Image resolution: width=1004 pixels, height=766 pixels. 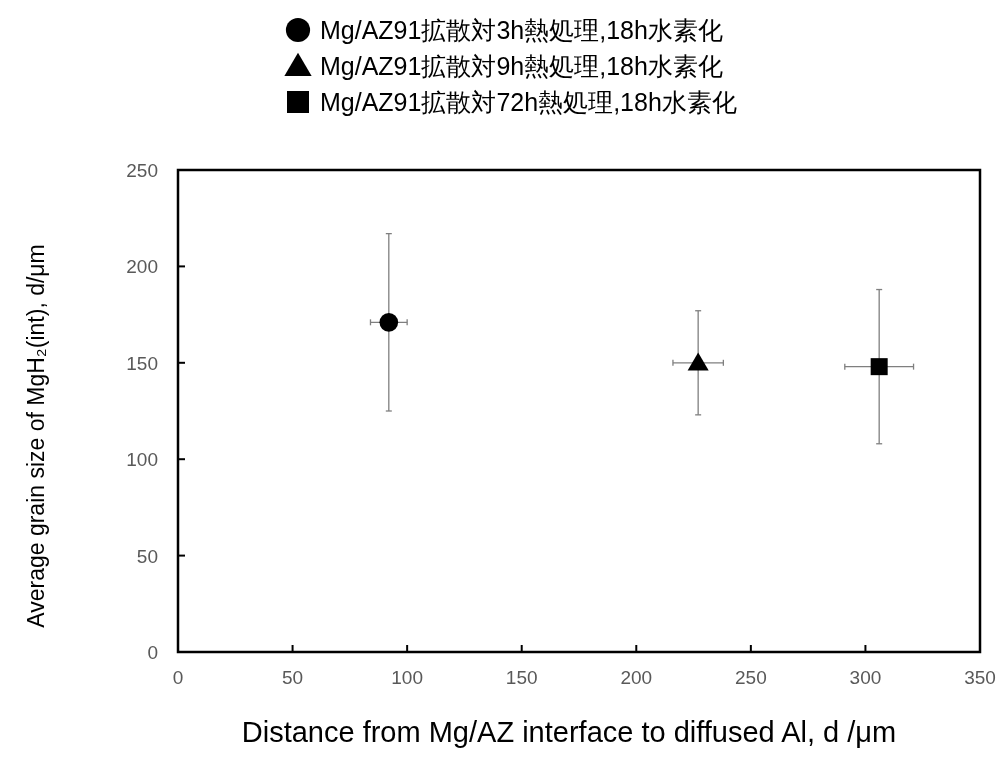 What do you see at coordinates (521, 30) in the screenshot?
I see `legend-label: Mg/AZ91拡散対3h熱処理,18h水素化` at bounding box center [521, 30].